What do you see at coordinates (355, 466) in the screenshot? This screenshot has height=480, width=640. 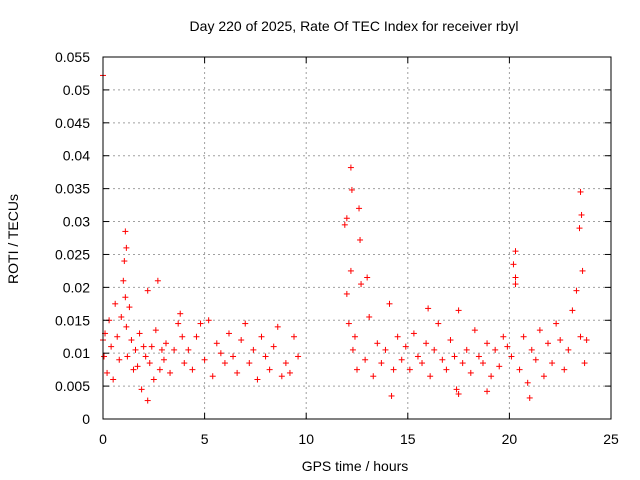 I see `x-axis-label: GPS time / hours` at bounding box center [355, 466].